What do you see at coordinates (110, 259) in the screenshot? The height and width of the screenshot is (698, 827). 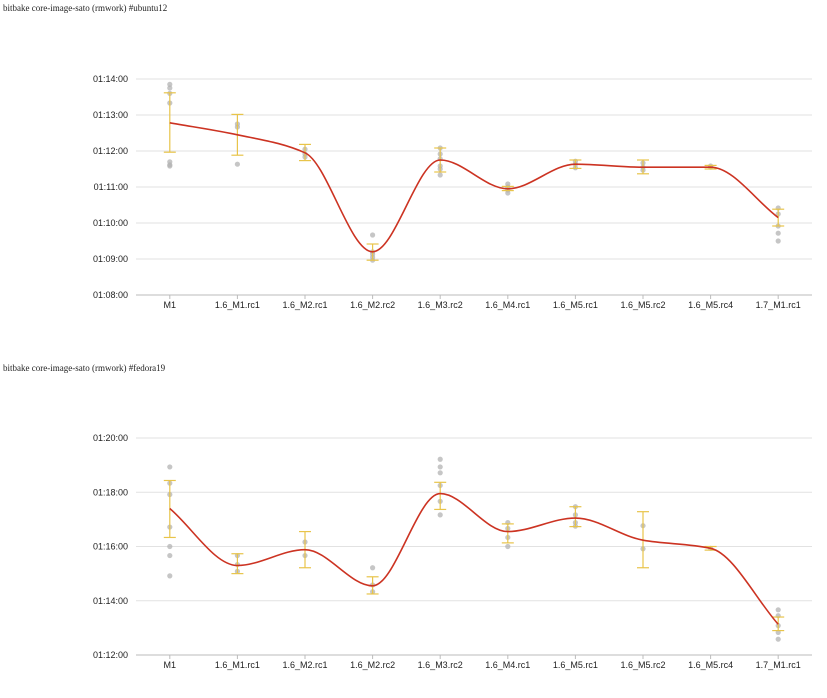 I see `y-tick-label: 01:09:00` at bounding box center [110, 259].